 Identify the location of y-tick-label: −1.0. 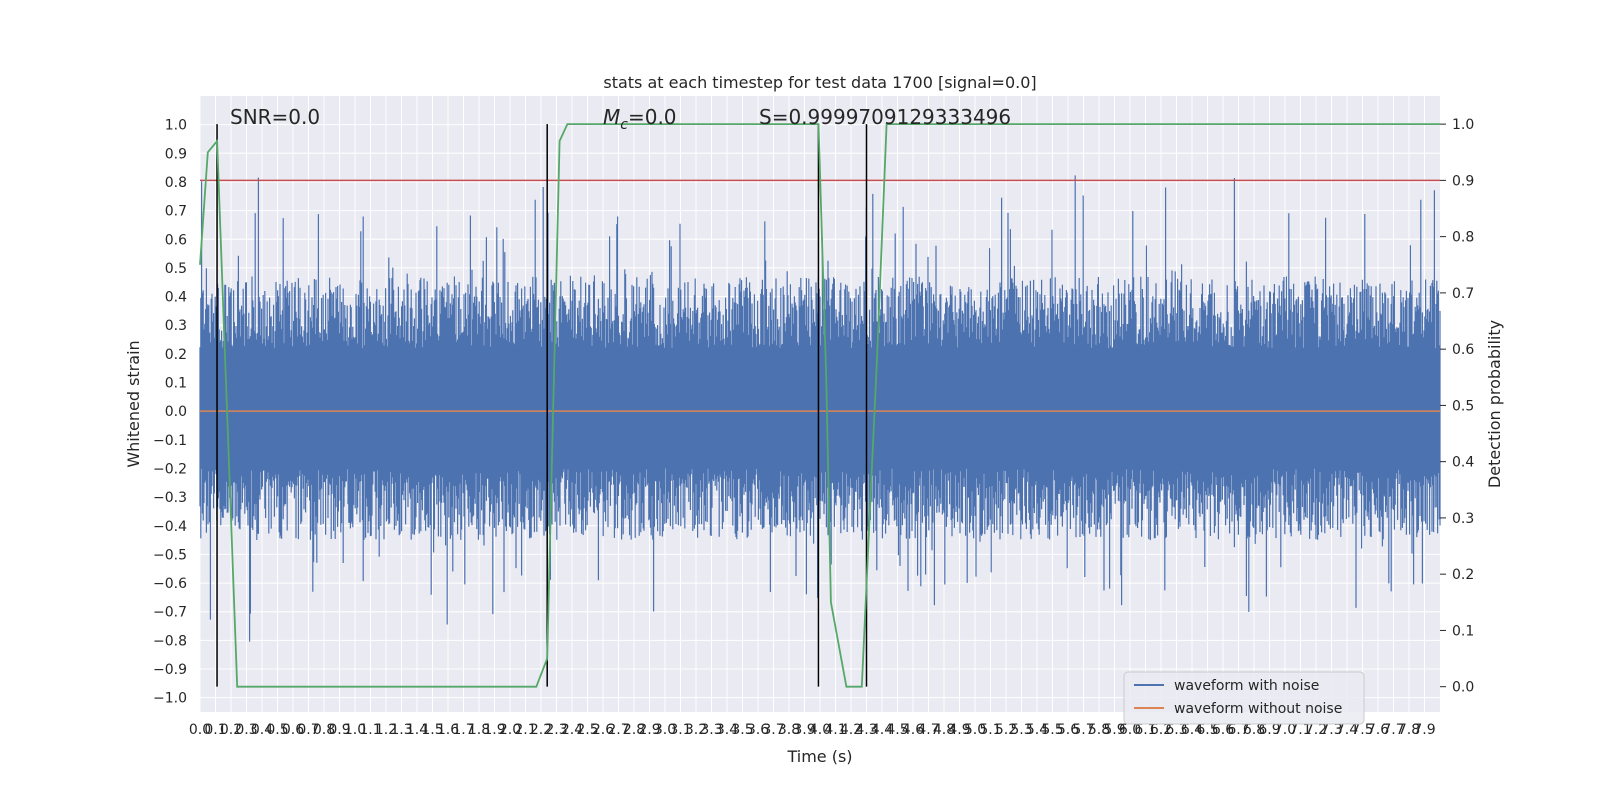
(170, 699).